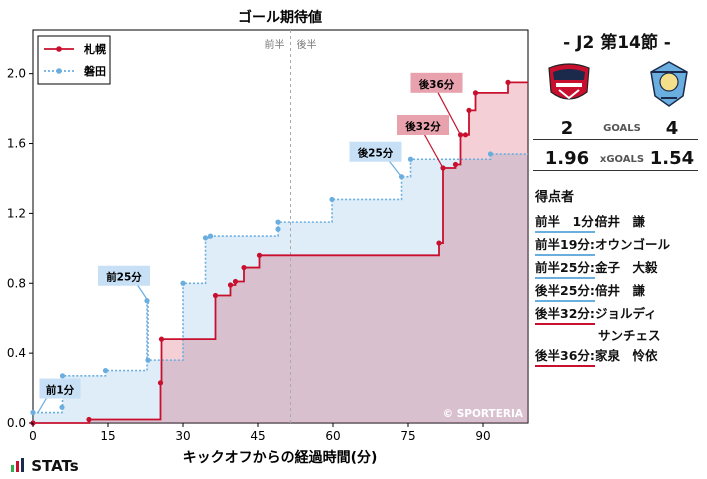  Describe the element at coordinates (182, 436) in the screenshot. I see `x-tick-label: 30` at that location.